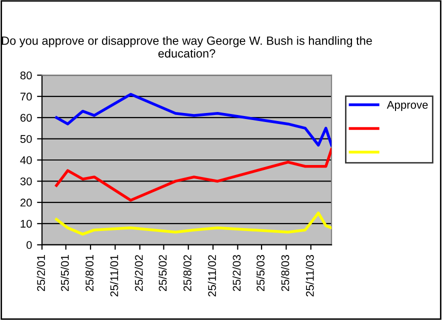  Describe the element at coordinates (40, 273) in the screenshot. I see `x-tick-label: 25/2/01` at that location.